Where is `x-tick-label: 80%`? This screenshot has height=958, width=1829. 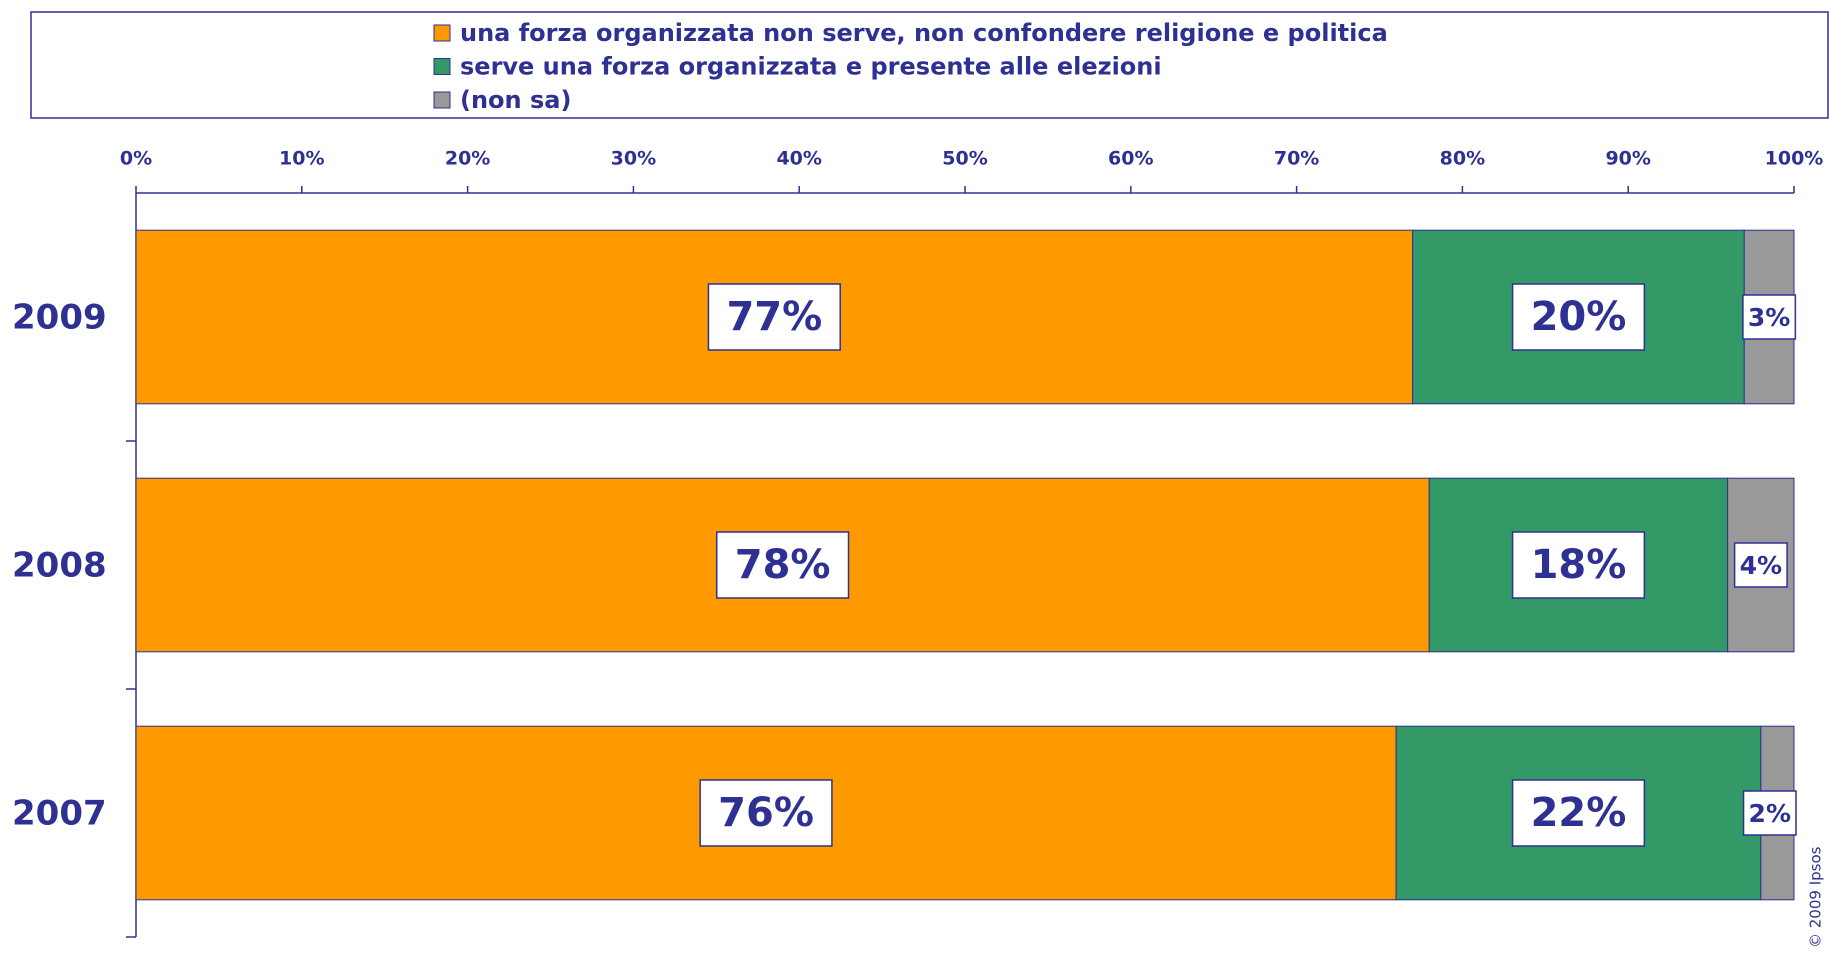 x-tick-label: 80% is located at coordinates (1462, 159).